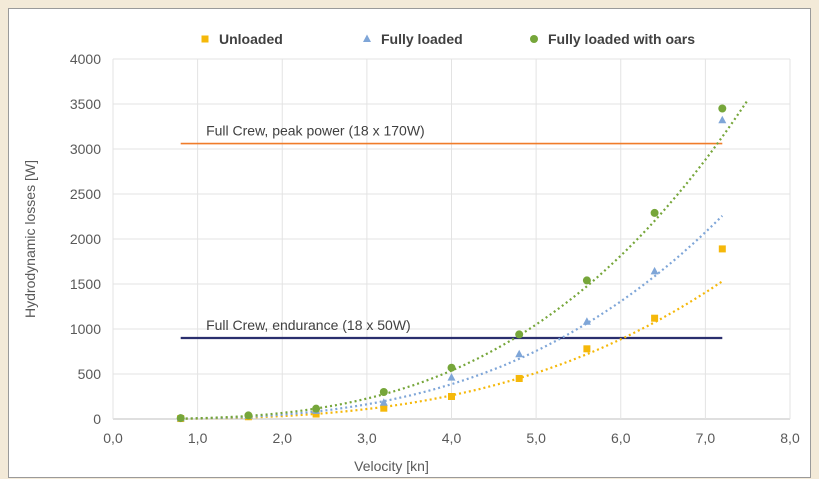 This screenshot has height=479, width=819. I want to click on x-tick-label: 2,0, so click(283, 438).